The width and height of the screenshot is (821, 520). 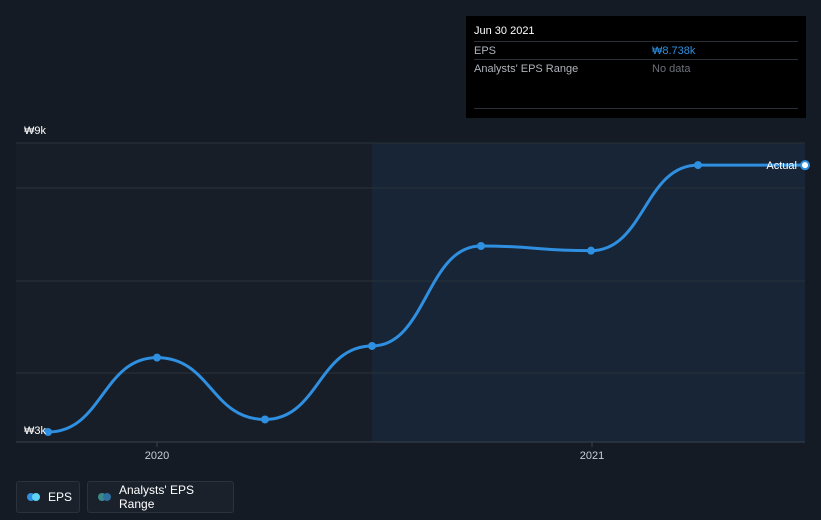 I want to click on tooltip-date: Jun 30 2021, so click(x=504, y=31).